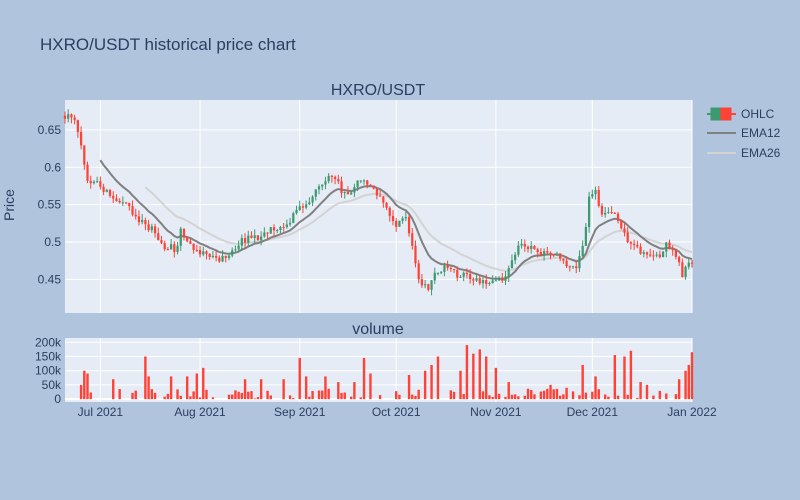 This screenshot has width=800, height=500. Describe the element at coordinates (744, 133) in the screenshot. I see `legend-item-ema12: EMA12` at that location.